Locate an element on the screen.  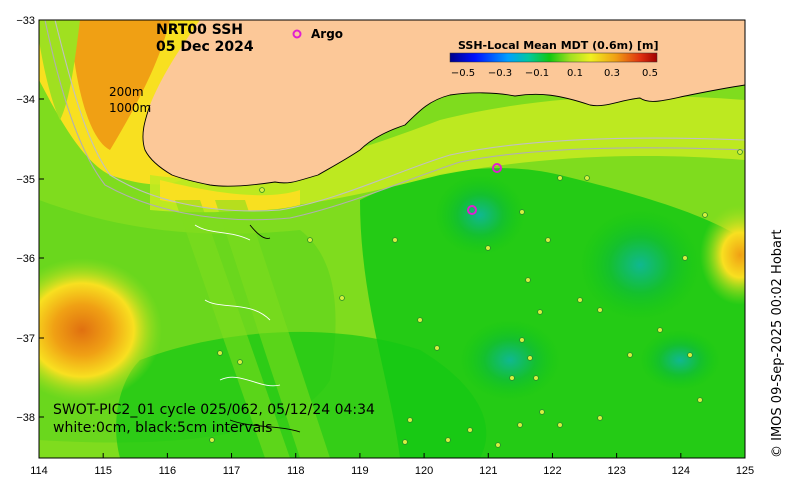
argo-legend-icon is located at coordinates (297, 34).